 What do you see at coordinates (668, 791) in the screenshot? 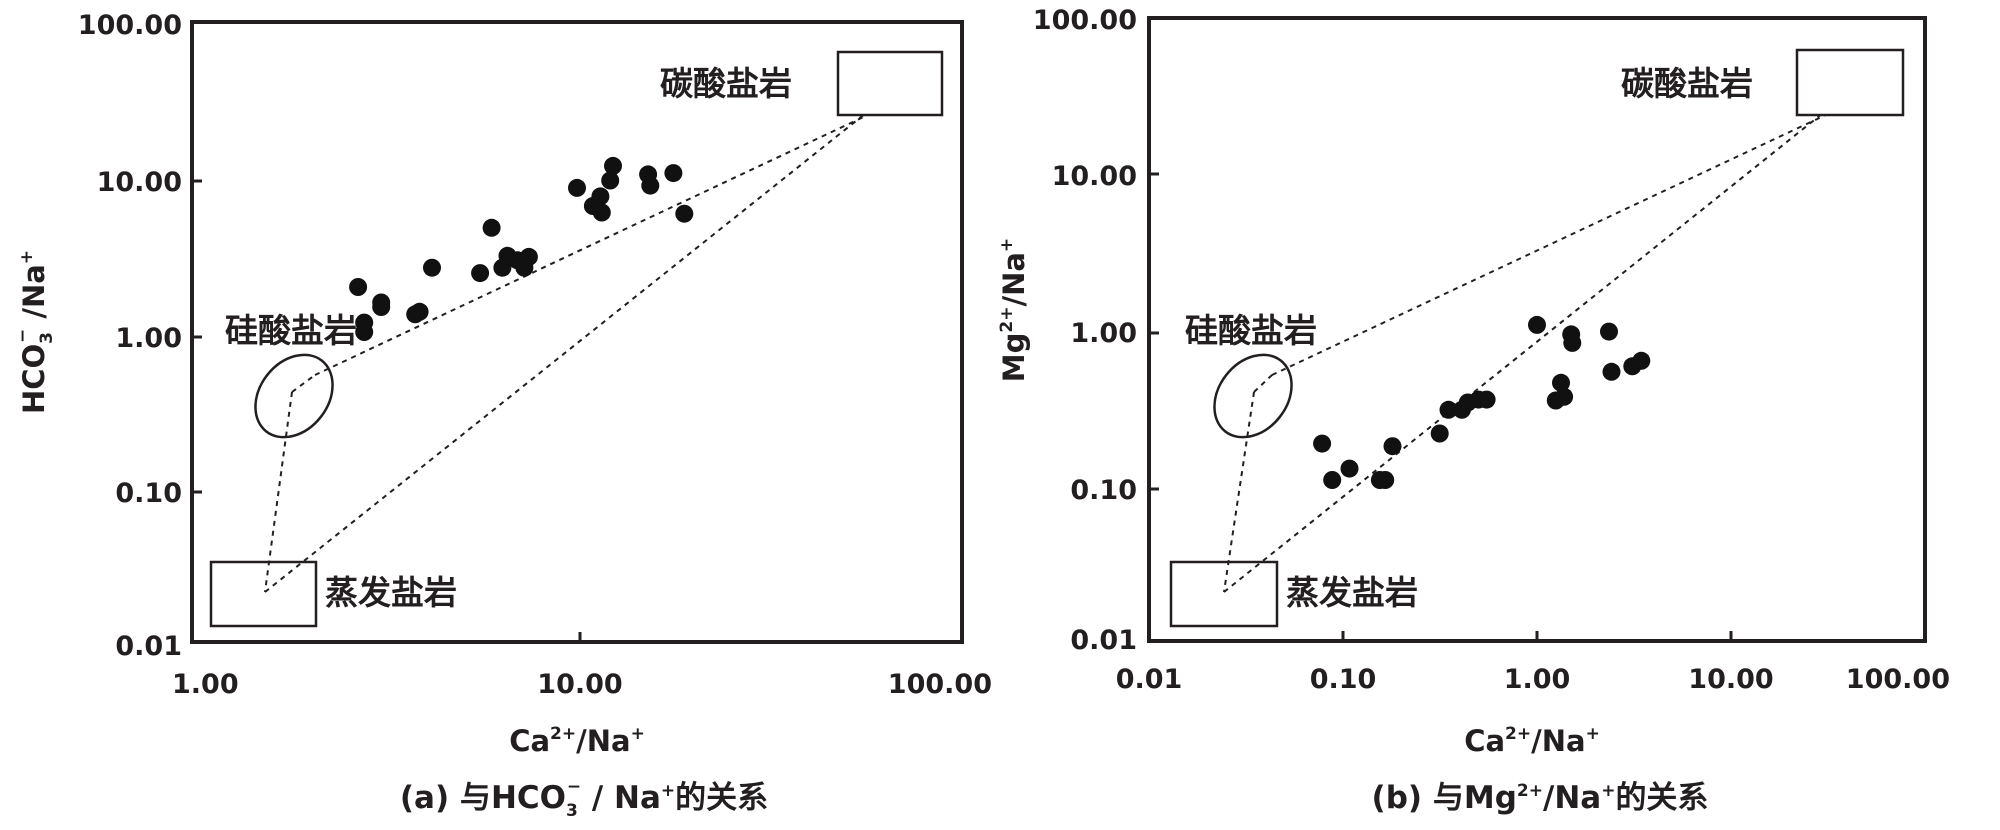
I see `panel-a-caption-sup2: +` at bounding box center [668, 791].